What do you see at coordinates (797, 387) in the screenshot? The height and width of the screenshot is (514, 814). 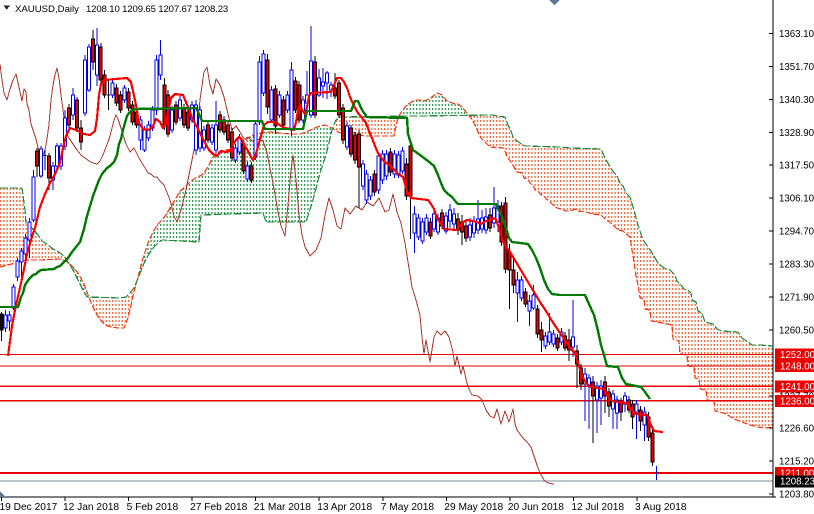 I see `svg-text: 1241.00` at bounding box center [797, 387].